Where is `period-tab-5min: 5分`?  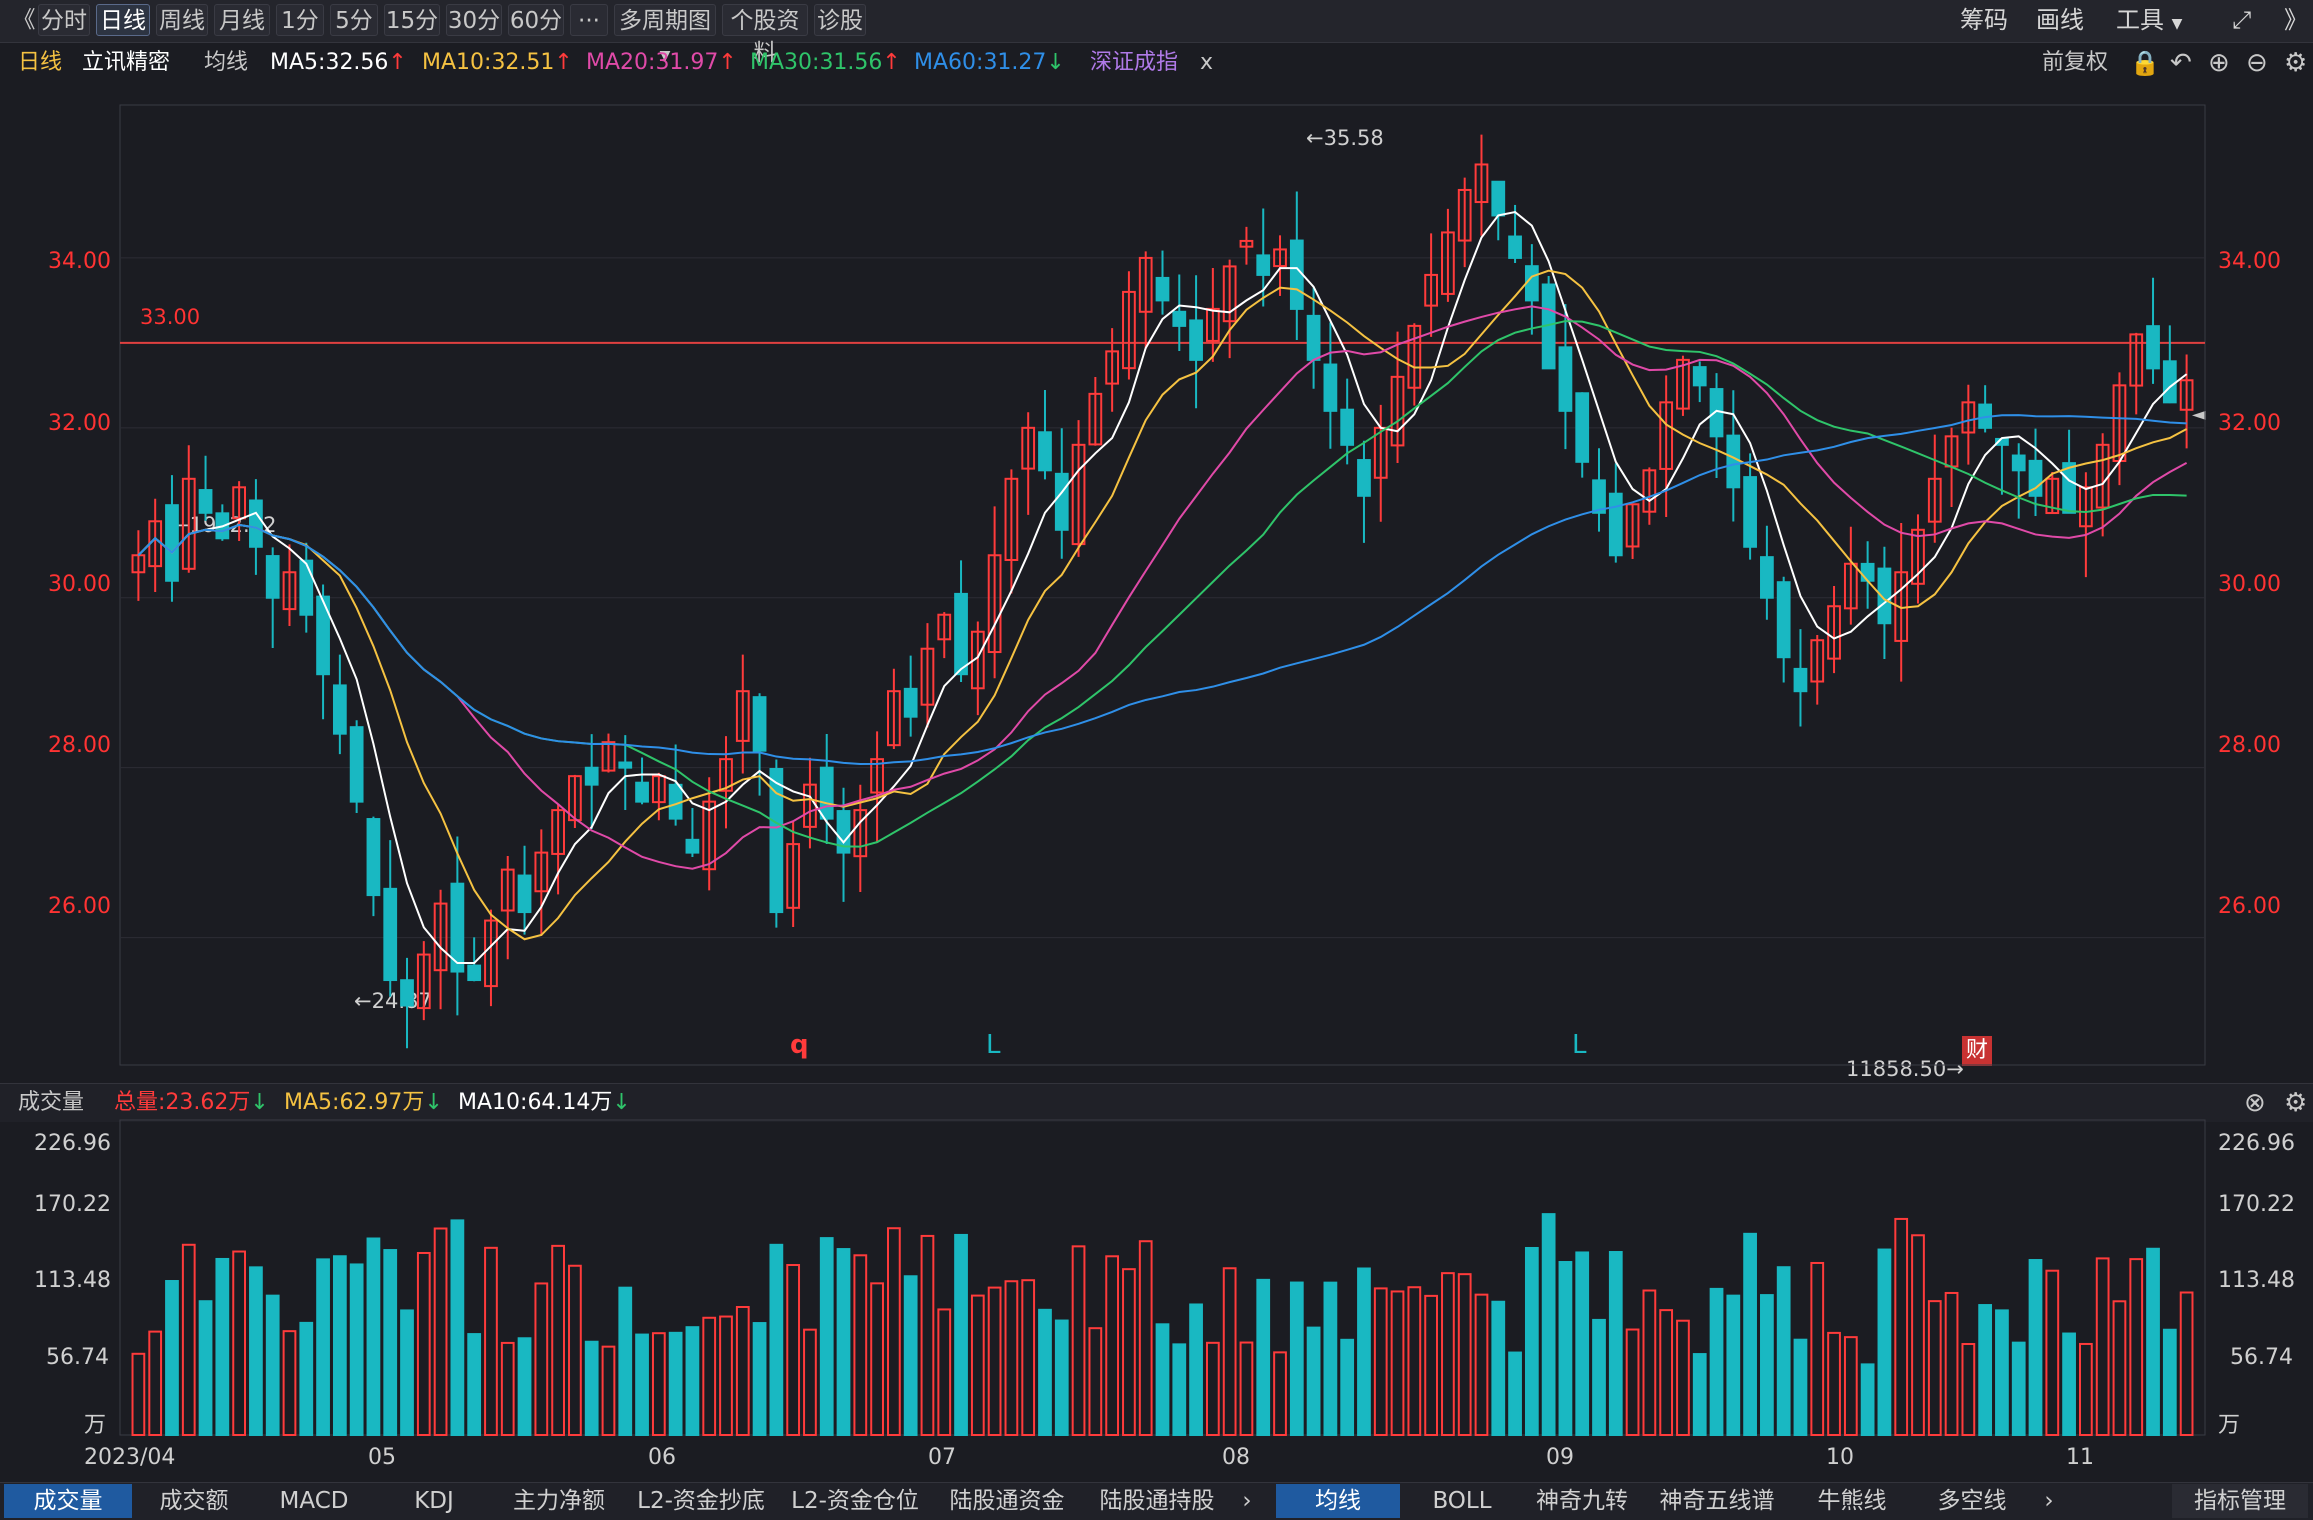
period-tab-5min: 5分 is located at coordinates (354, 20).